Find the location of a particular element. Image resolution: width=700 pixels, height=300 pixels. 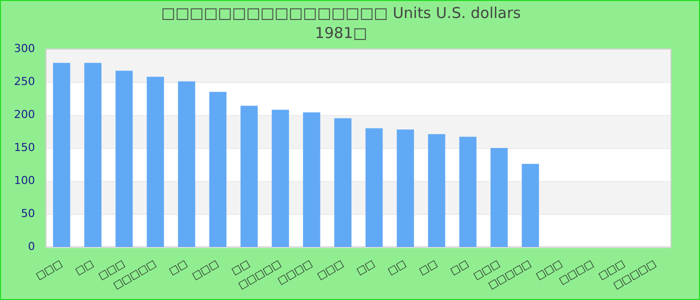

y-tick-label: 0 is located at coordinates (31, 246).